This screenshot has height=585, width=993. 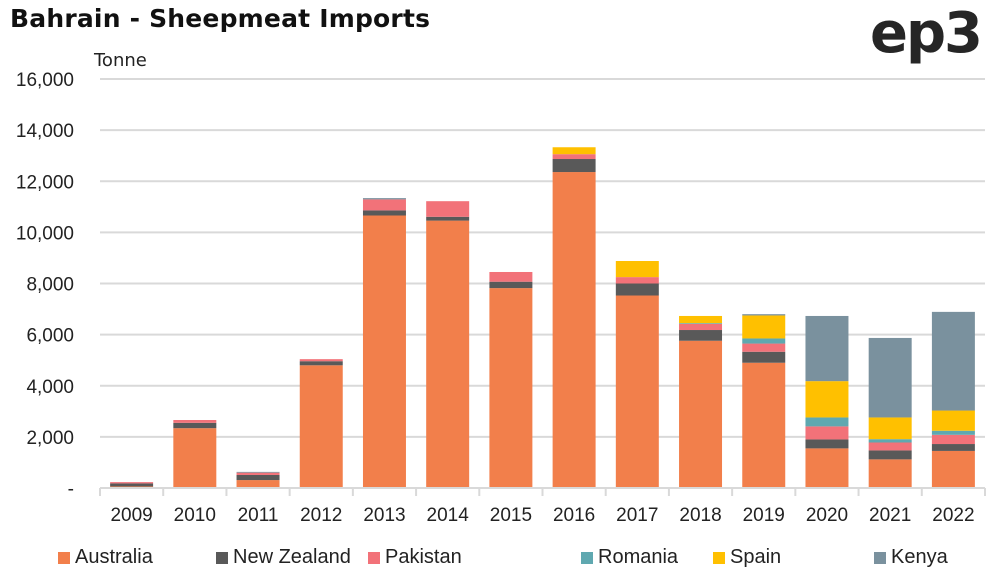 I want to click on bar-segment-new-zealand-2011, so click(x=258, y=477).